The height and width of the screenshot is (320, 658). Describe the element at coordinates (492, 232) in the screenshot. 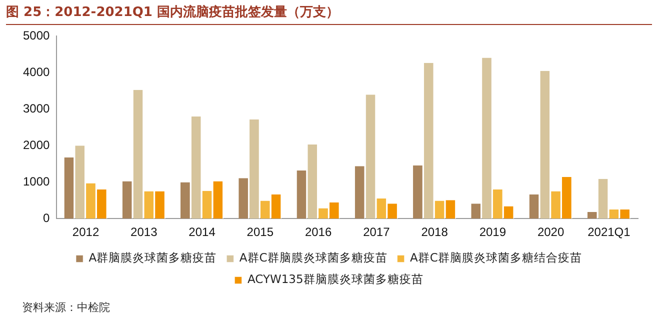

I see `x-tick-label: 2019` at that location.